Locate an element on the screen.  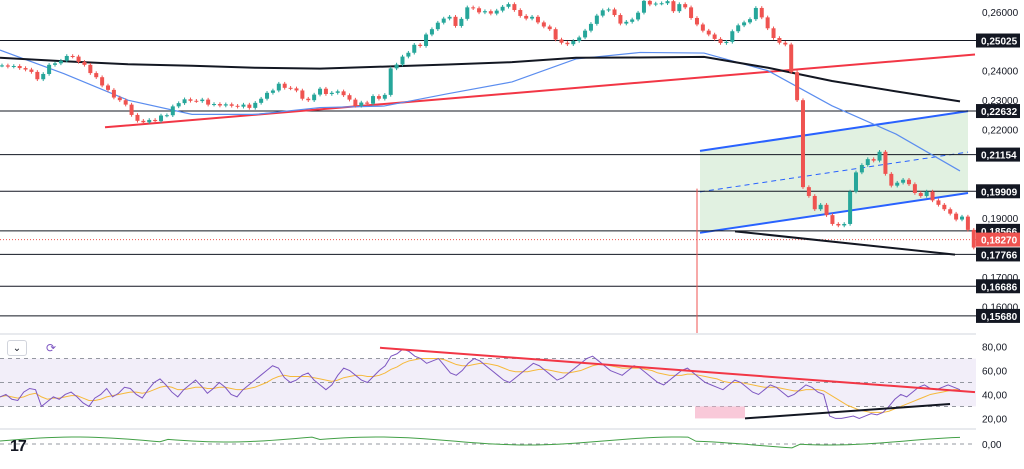
refresh-button: ⟳ is located at coordinates (51, 348).